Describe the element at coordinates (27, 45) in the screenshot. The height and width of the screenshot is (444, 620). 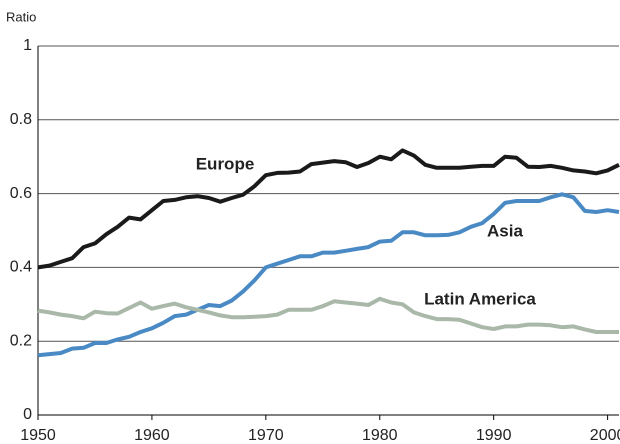
I see `y-tick-label: 1` at that location.